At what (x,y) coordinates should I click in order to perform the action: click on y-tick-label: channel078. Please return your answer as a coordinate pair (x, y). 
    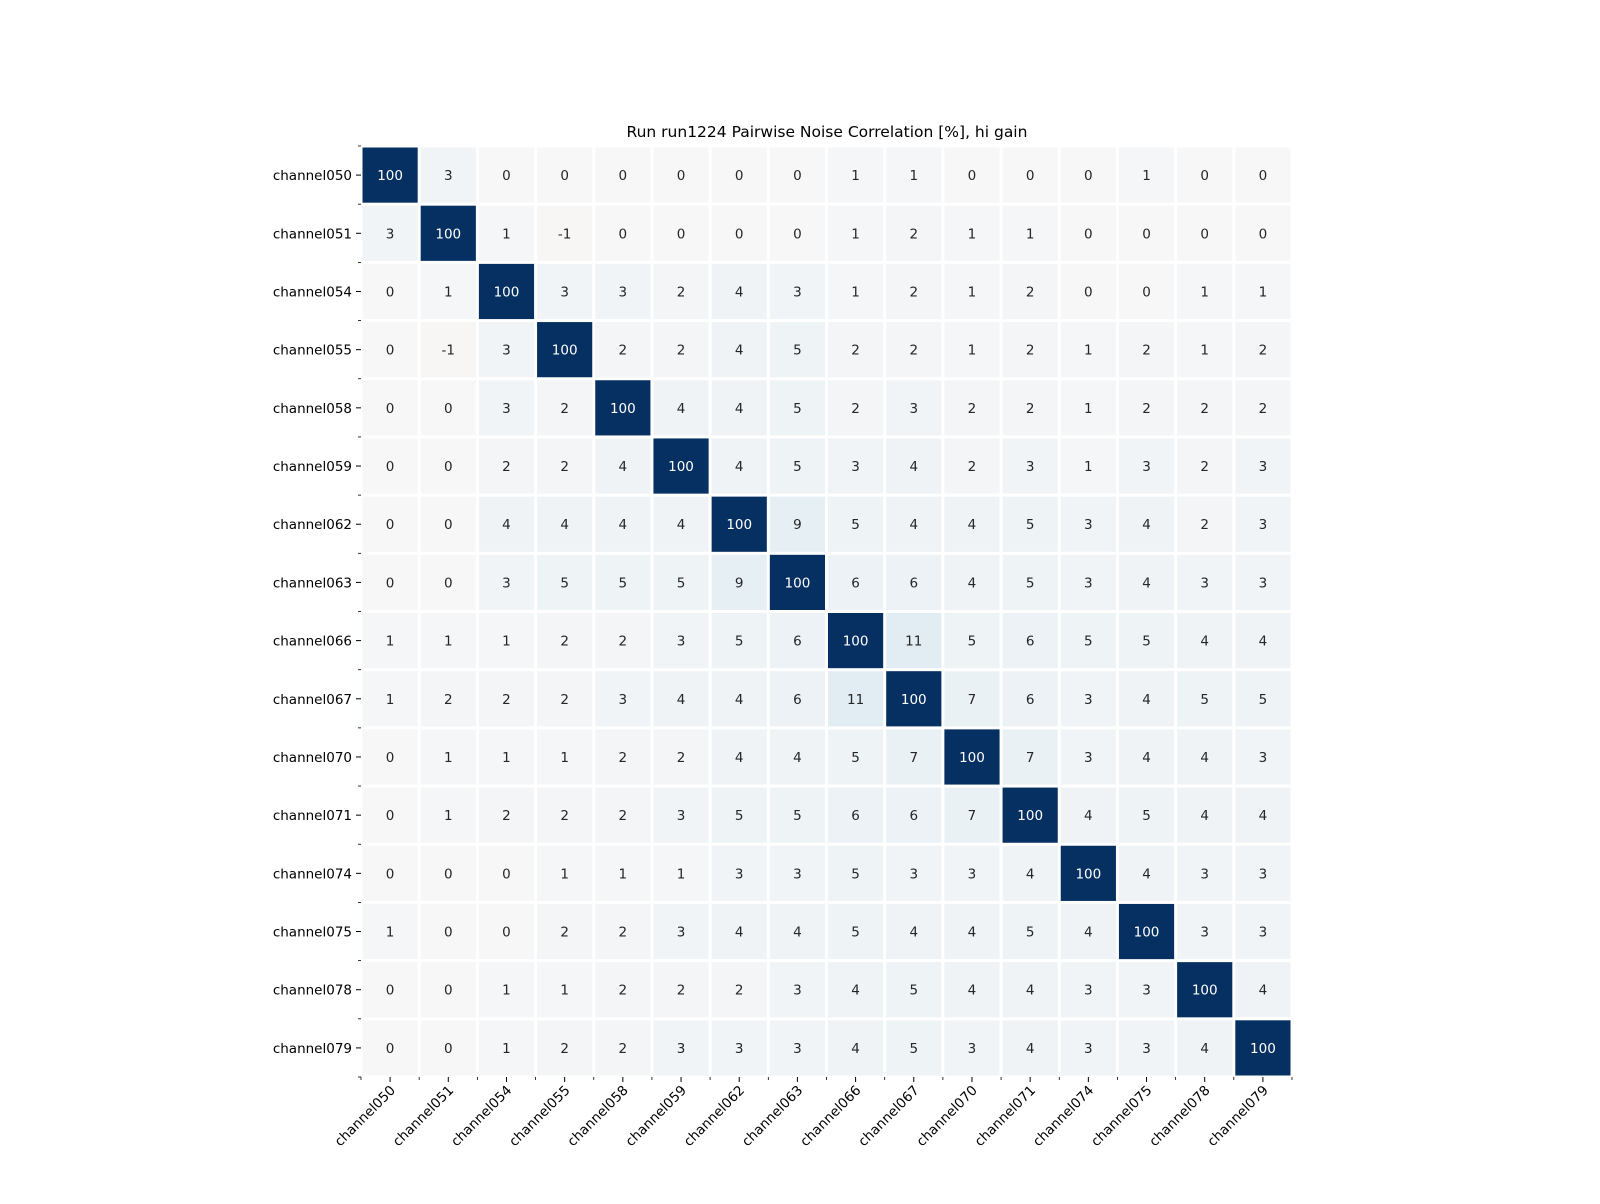
    Looking at the image, I should click on (312, 991).